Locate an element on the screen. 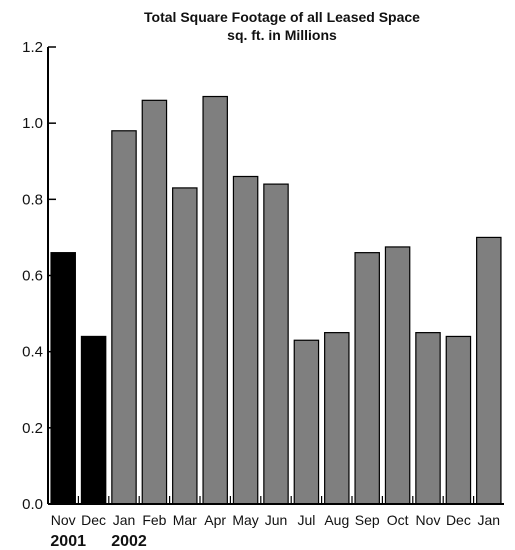 The height and width of the screenshot is (550, 515). x-tick-label: Apr is located at coordinates (215, 520).